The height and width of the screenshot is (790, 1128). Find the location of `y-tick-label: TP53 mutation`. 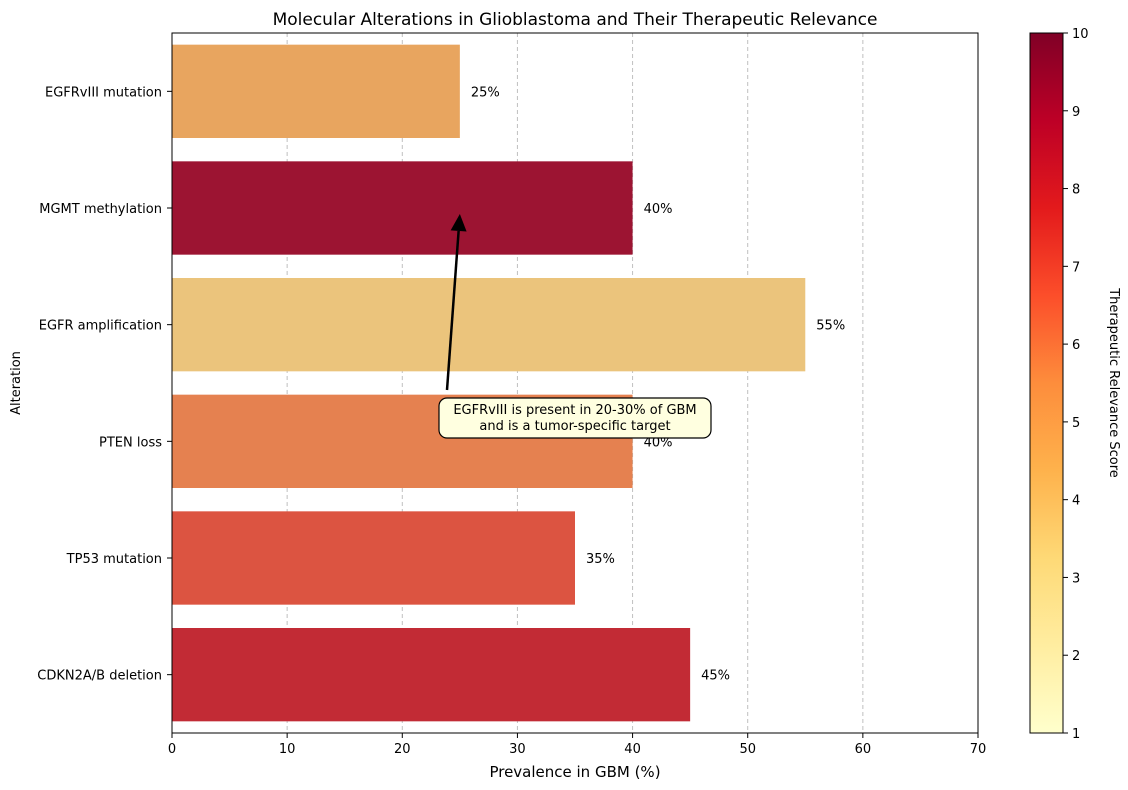

y-tick-label: TP53 mutation is located at coordinates (114, 559).